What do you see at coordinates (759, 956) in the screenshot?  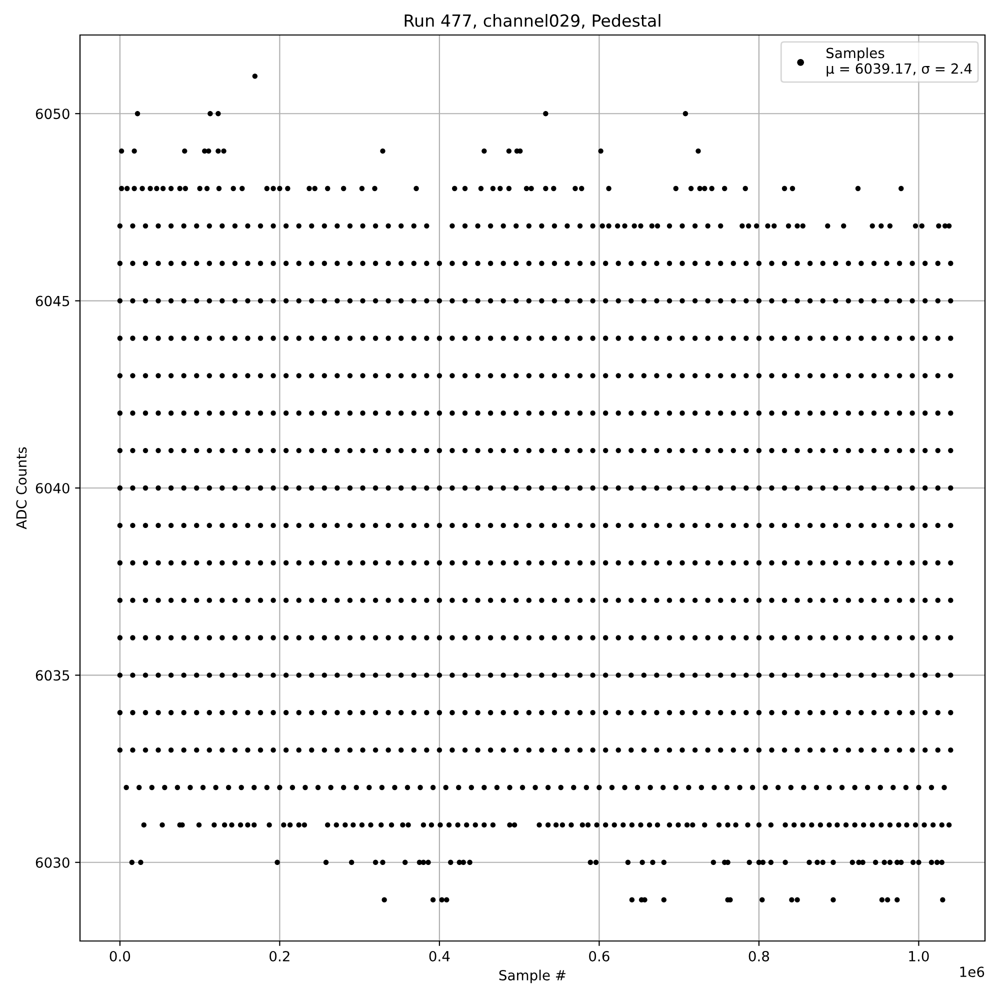 I see `x-tick-label: 0.8` at bounding box center [759, 956].